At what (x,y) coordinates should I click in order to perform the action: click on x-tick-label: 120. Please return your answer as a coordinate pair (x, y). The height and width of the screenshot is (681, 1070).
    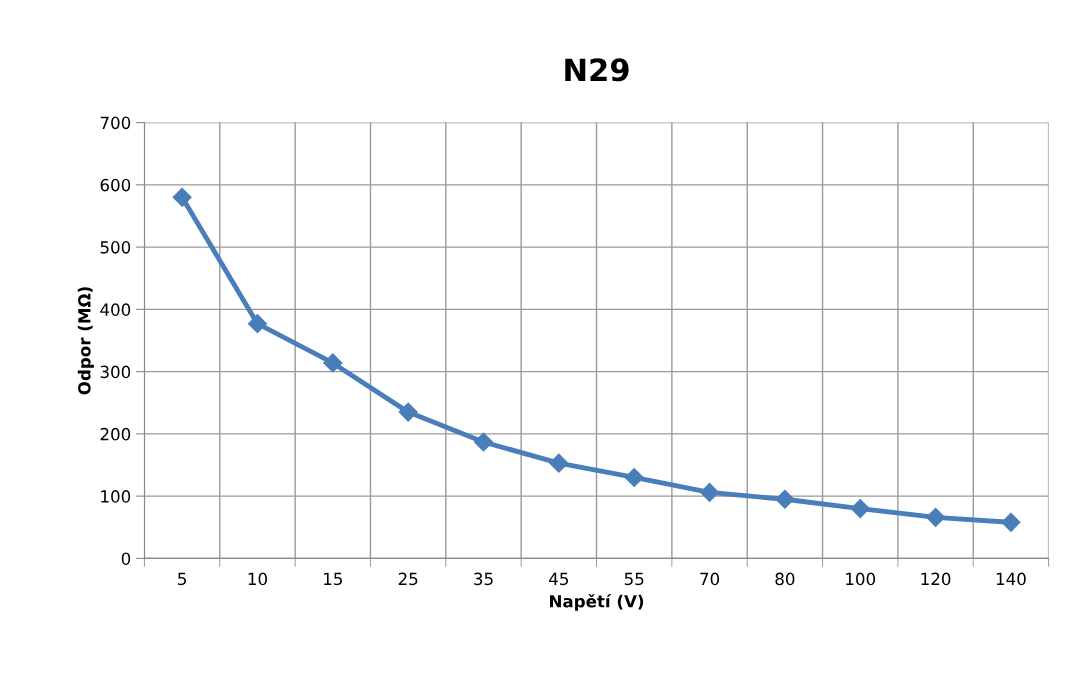
    Looking at the image, I should click on (936, 579).